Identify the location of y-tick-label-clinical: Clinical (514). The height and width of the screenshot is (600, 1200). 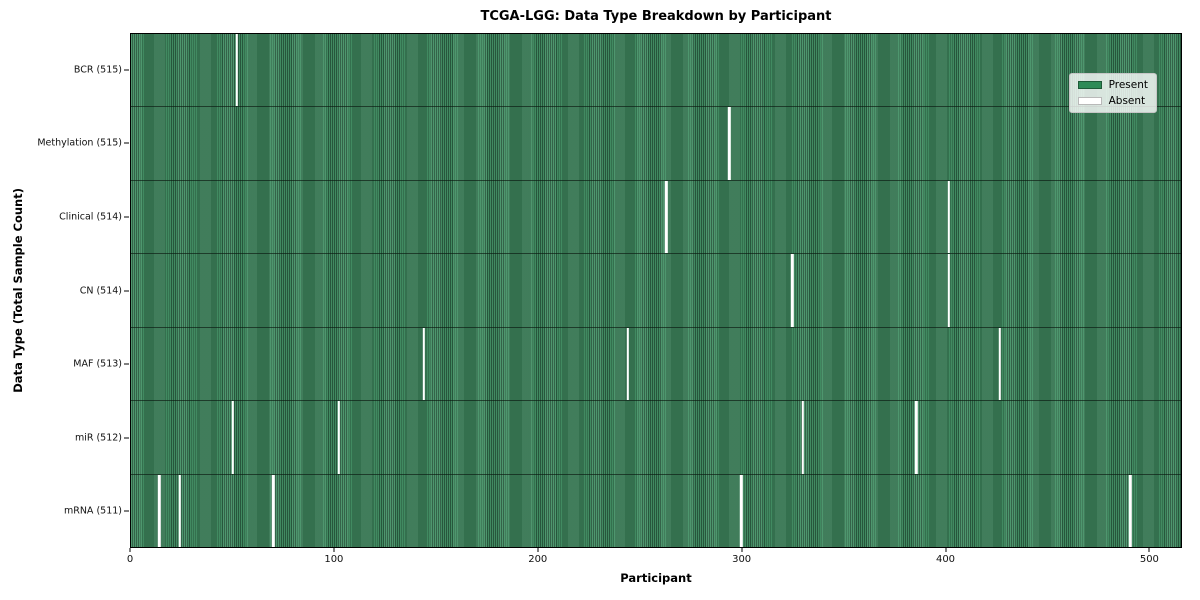
(90, 217).